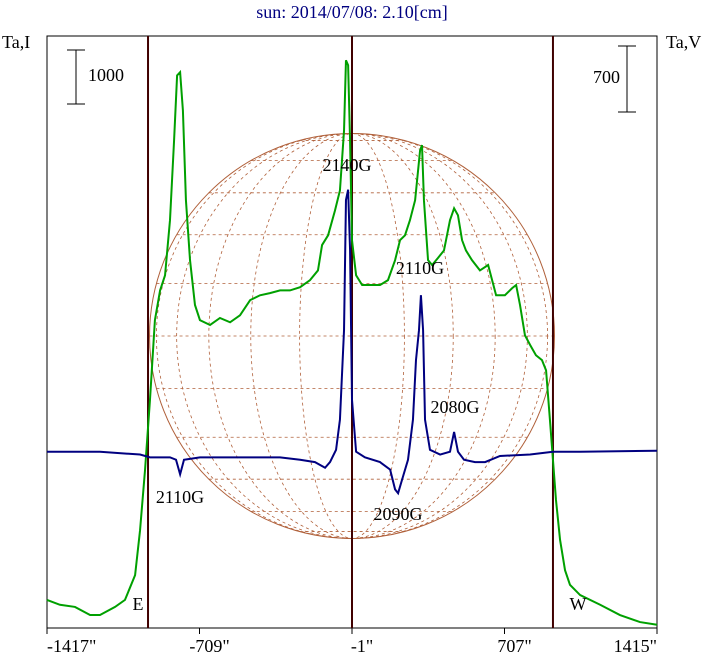  I want to click on chart-title: sun: 2014/07/08: 2.10[cm], so click(352, 12).